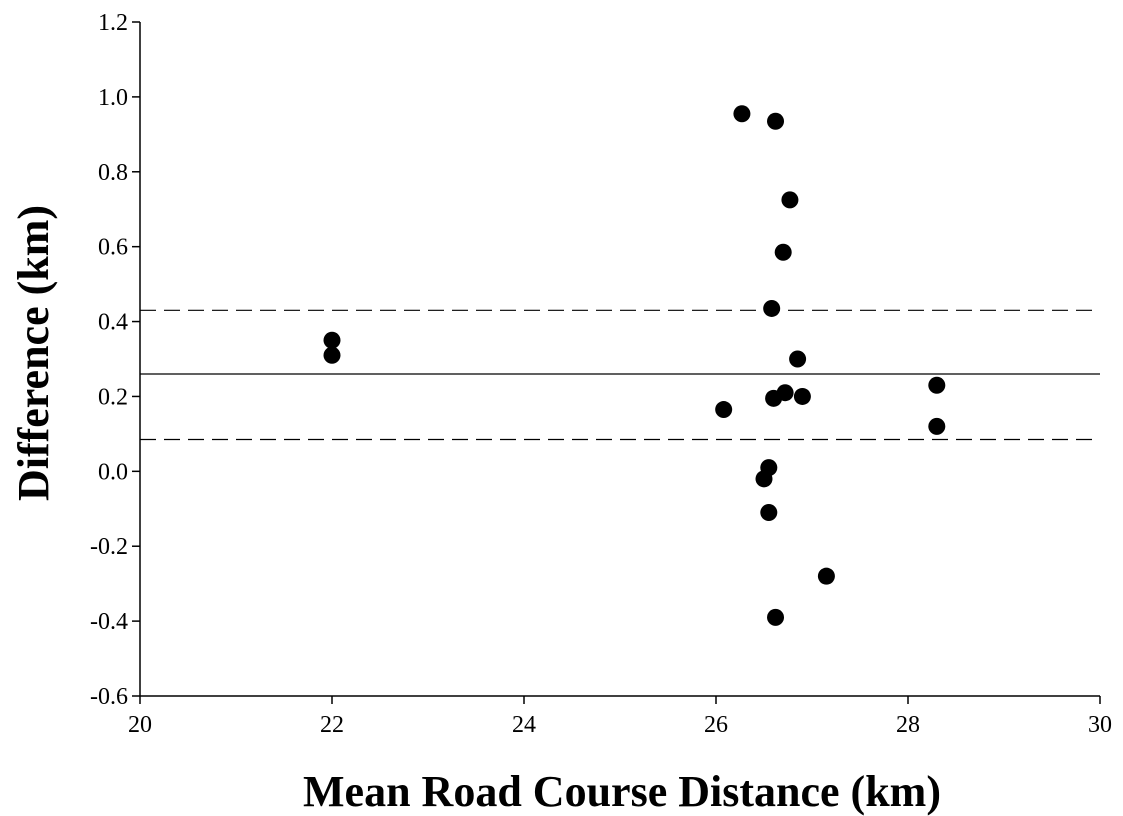  I want to click on y-tick-label: -0.6, so click(109, 697).